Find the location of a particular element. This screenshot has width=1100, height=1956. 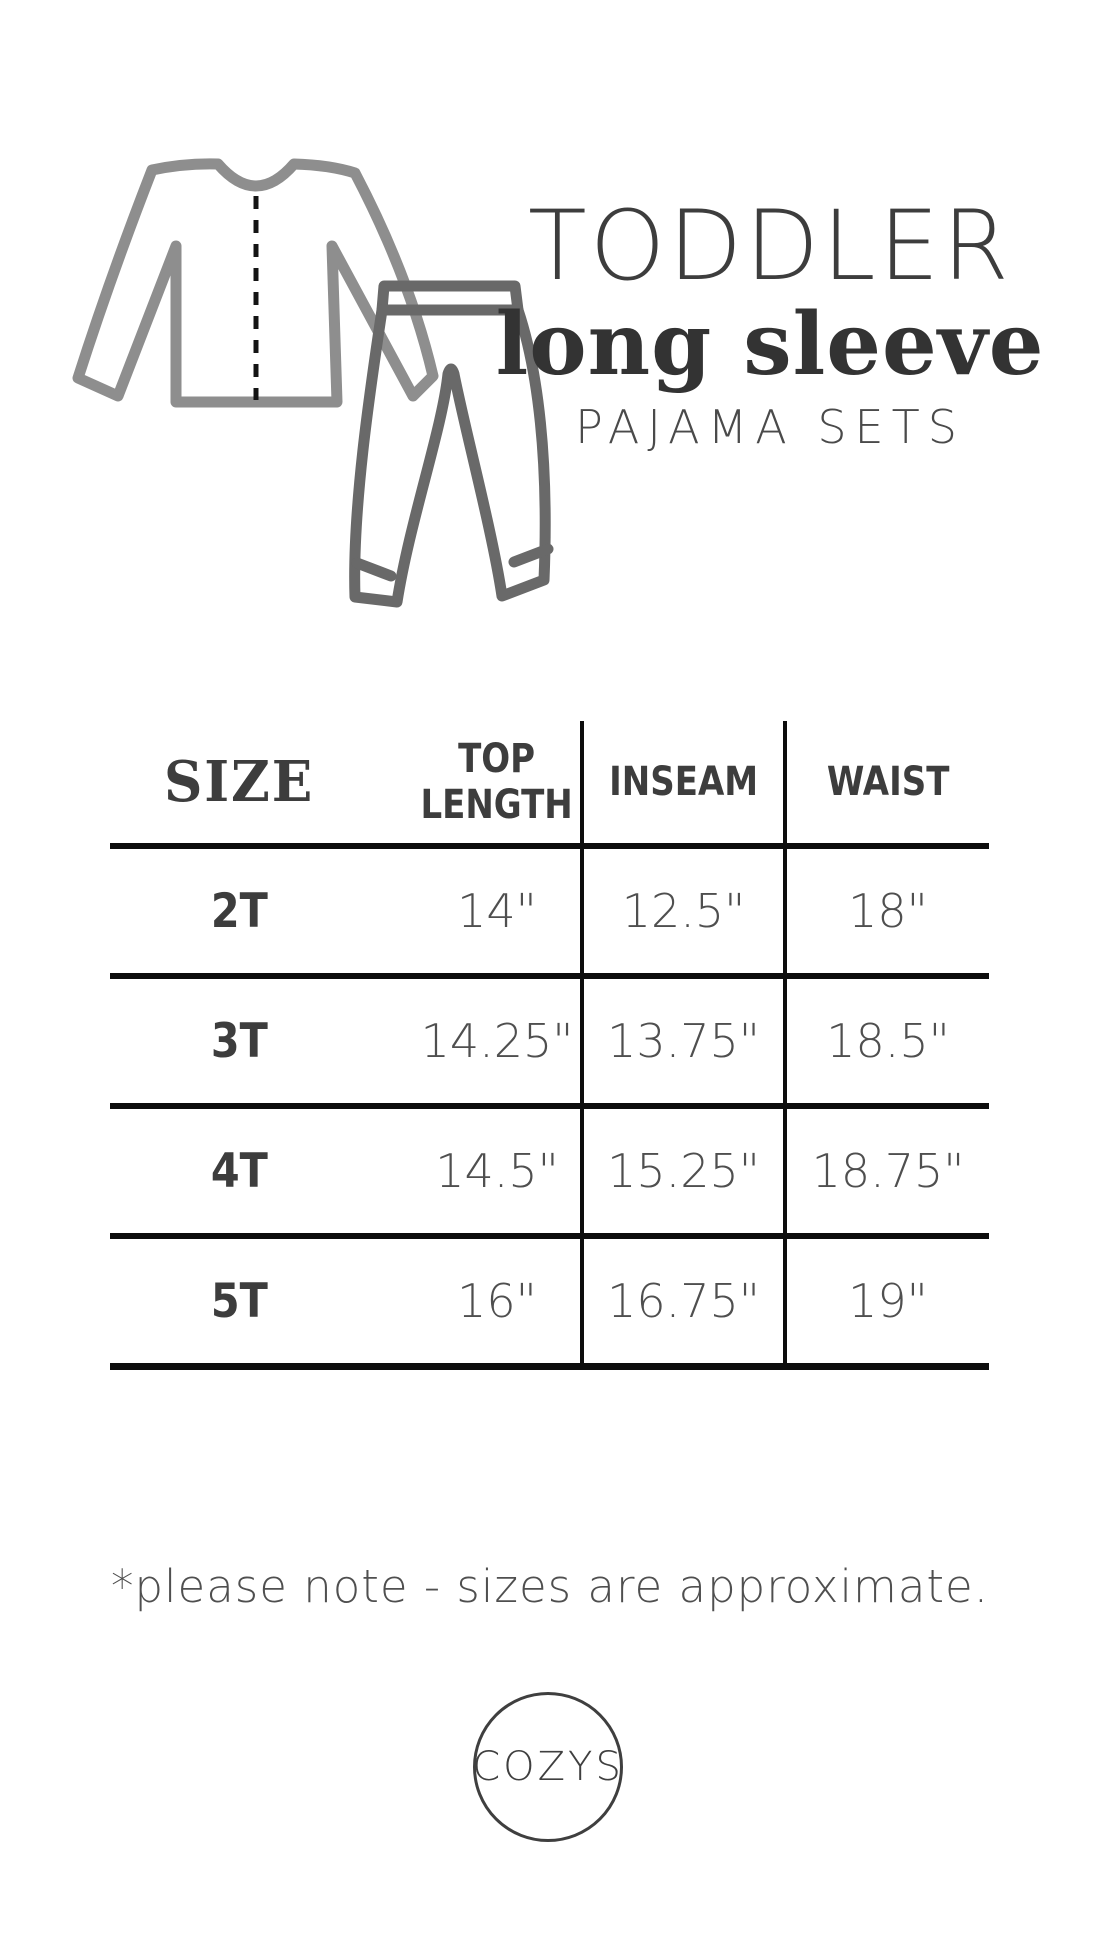

page-title: TODDLER is located at coordinates (770, 246).